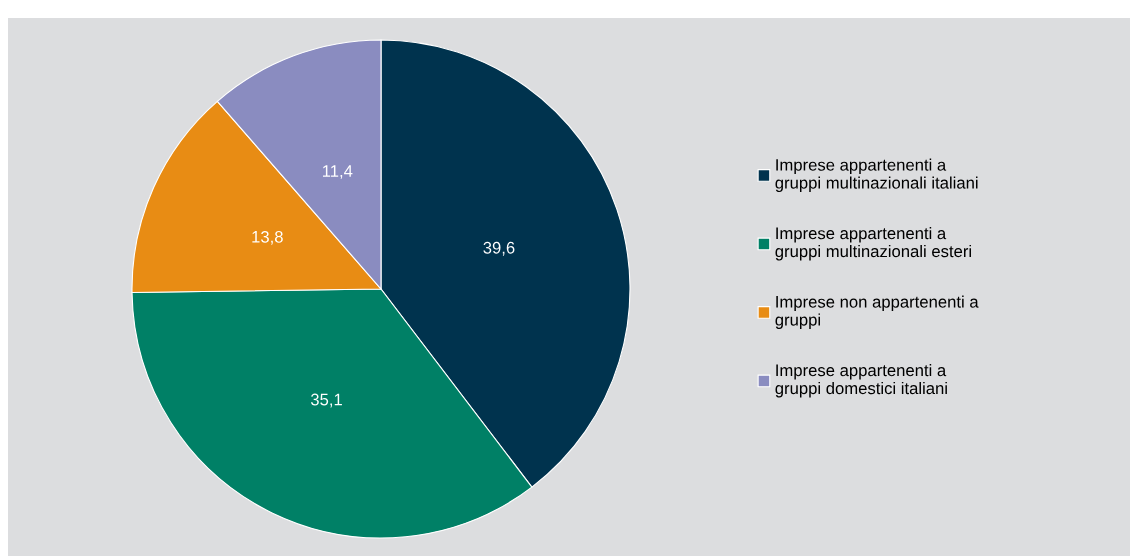 The width and height of the screenshot is (1130, 556). I want to click on data-label: 39,6, so click(499, 248).